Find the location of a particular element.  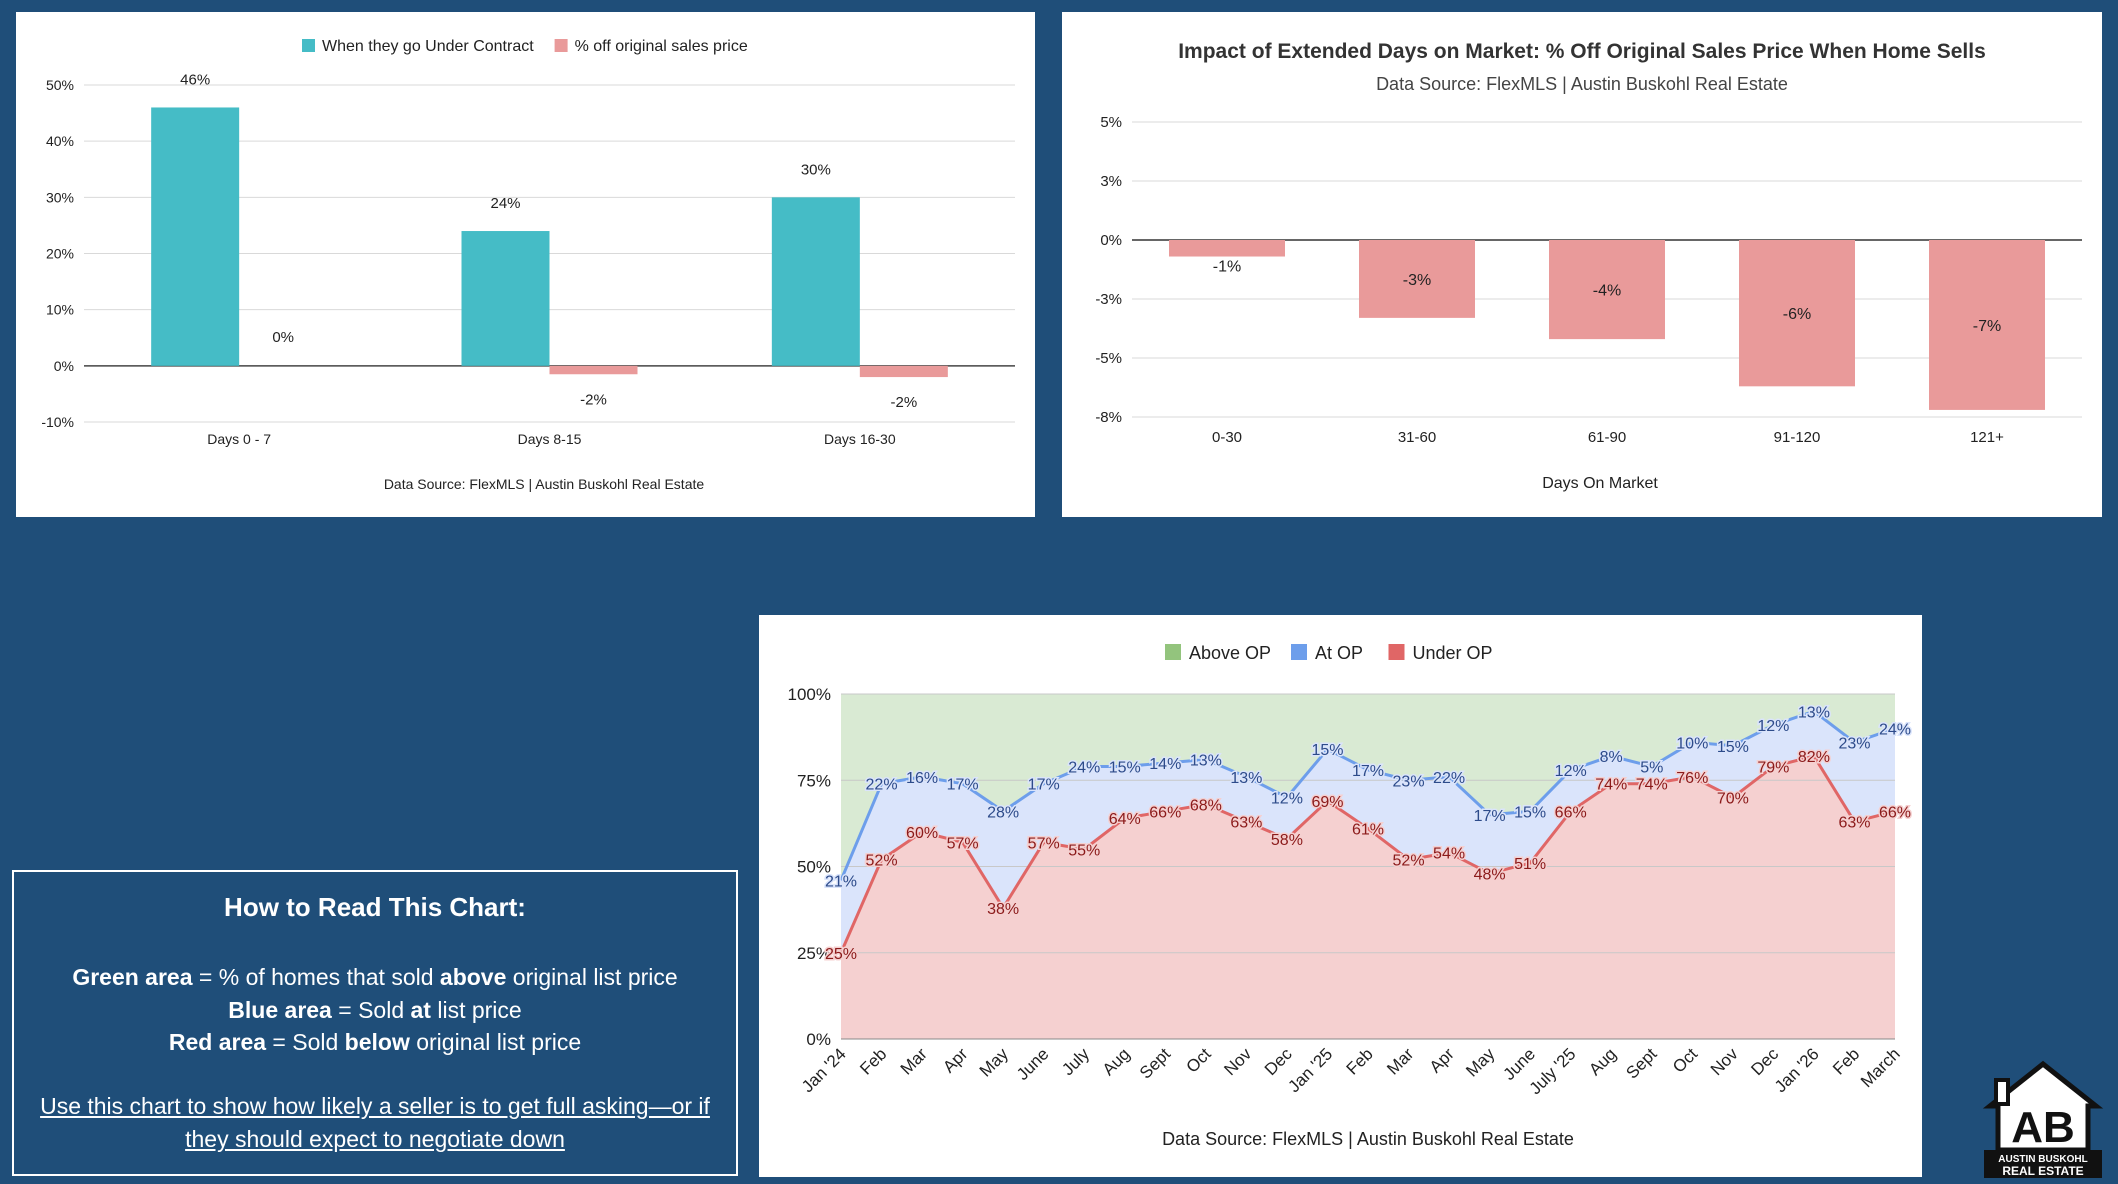

at-op-line is located at coordinates (1367, 795).